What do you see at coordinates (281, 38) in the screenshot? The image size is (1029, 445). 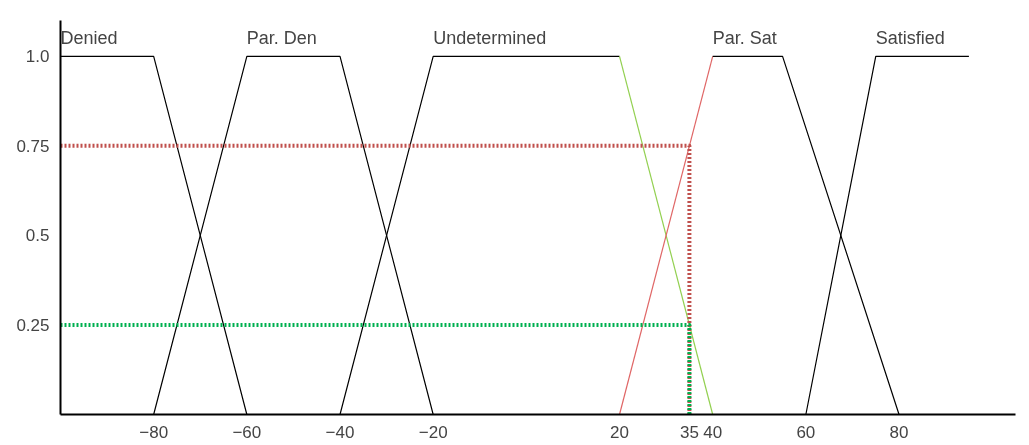 I see `series-label: Par. Den` at bounding box center [281, 38].